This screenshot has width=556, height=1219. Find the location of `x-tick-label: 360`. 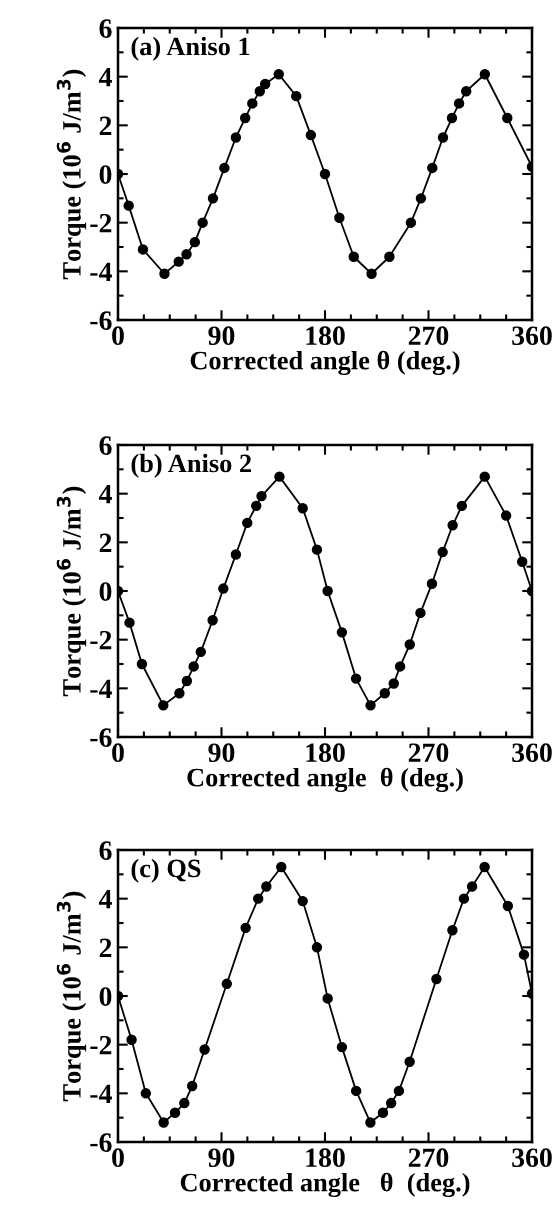

x-tick-label: 360 is located at coordinates (532, 336).